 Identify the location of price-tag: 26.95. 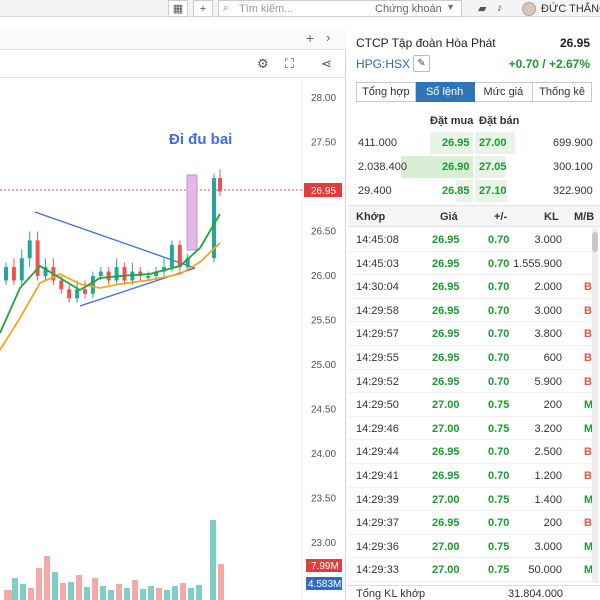
(323, 190).